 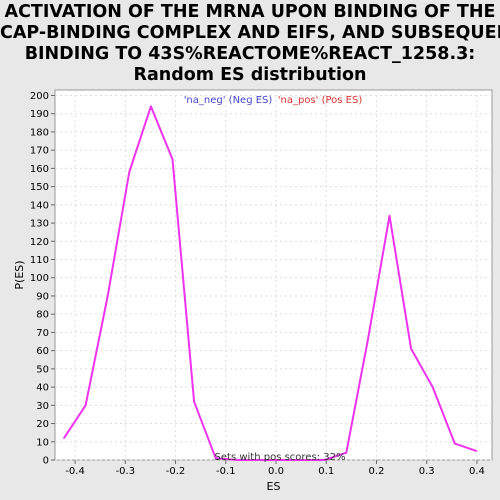 I want to click on y-tick-label: 100, so click(x=39, y=278).